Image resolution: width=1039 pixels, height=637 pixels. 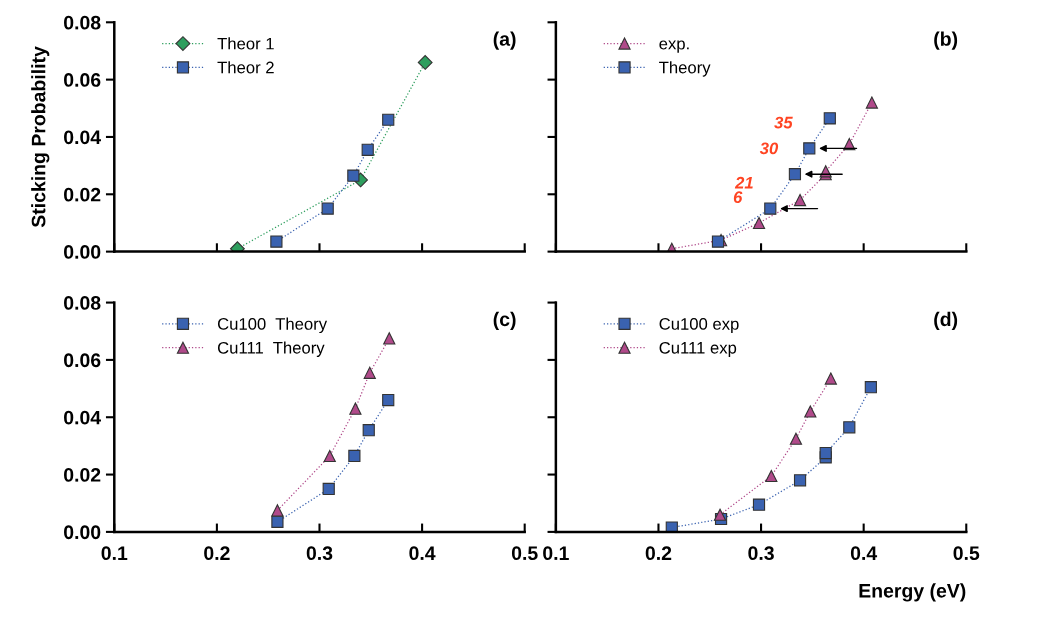 I want to click on annotation: (b), so click(x=946, y=40).